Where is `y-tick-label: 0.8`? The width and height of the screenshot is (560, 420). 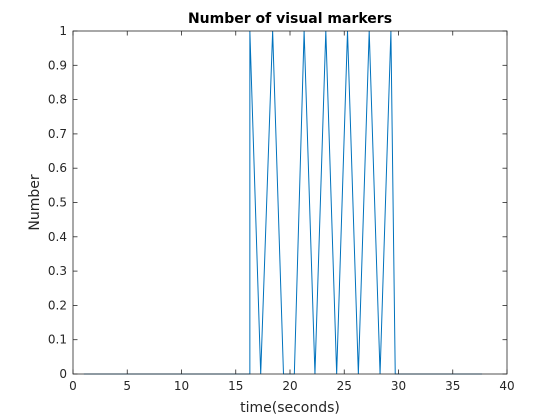
y-tick-label: 0.8 is located at coordinates (57, 100).